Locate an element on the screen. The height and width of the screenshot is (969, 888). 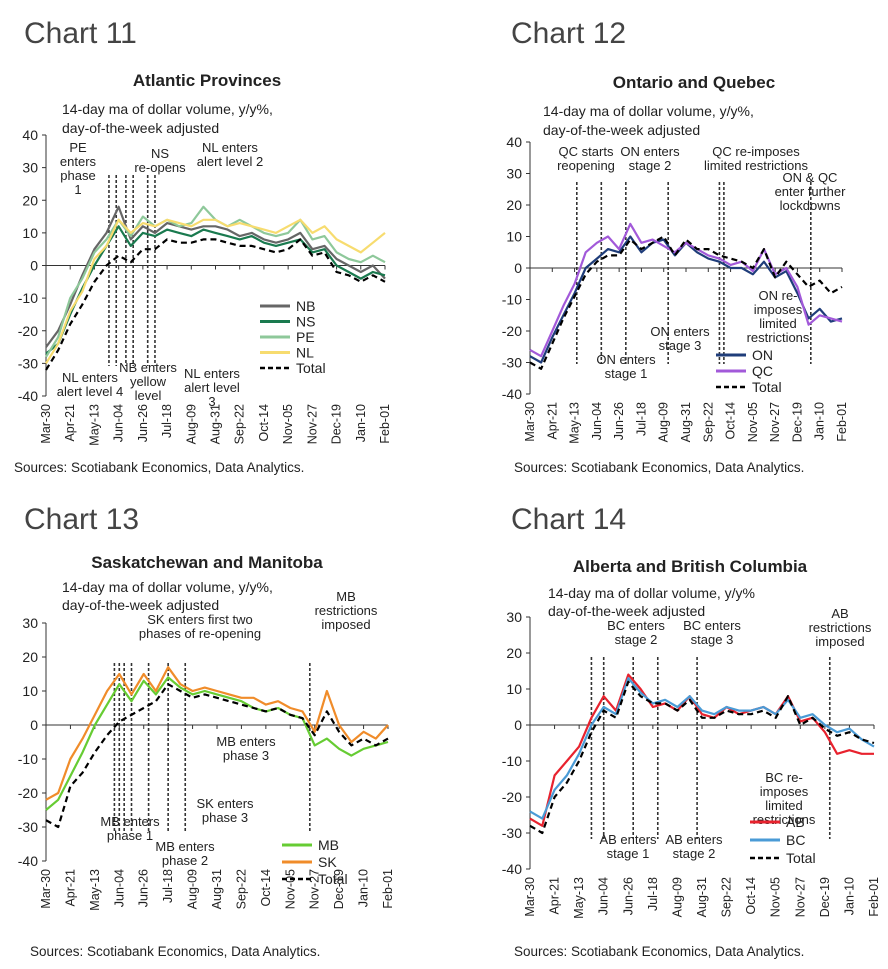
annotation-line: SK enters is located at coordinates (225, 803).